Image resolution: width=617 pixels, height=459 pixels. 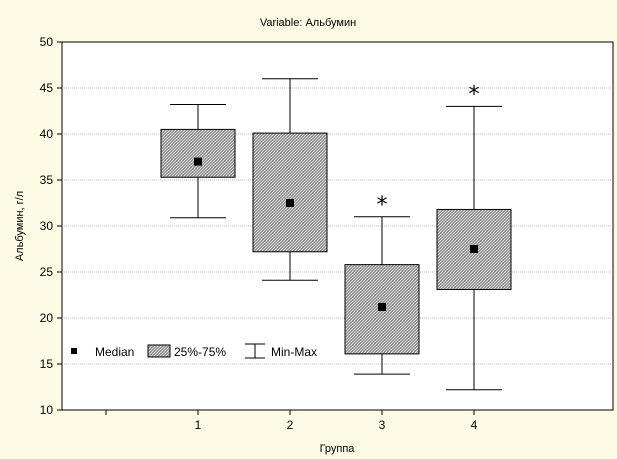 I want to click on box-group-4: *, so click(x=474, y=236).